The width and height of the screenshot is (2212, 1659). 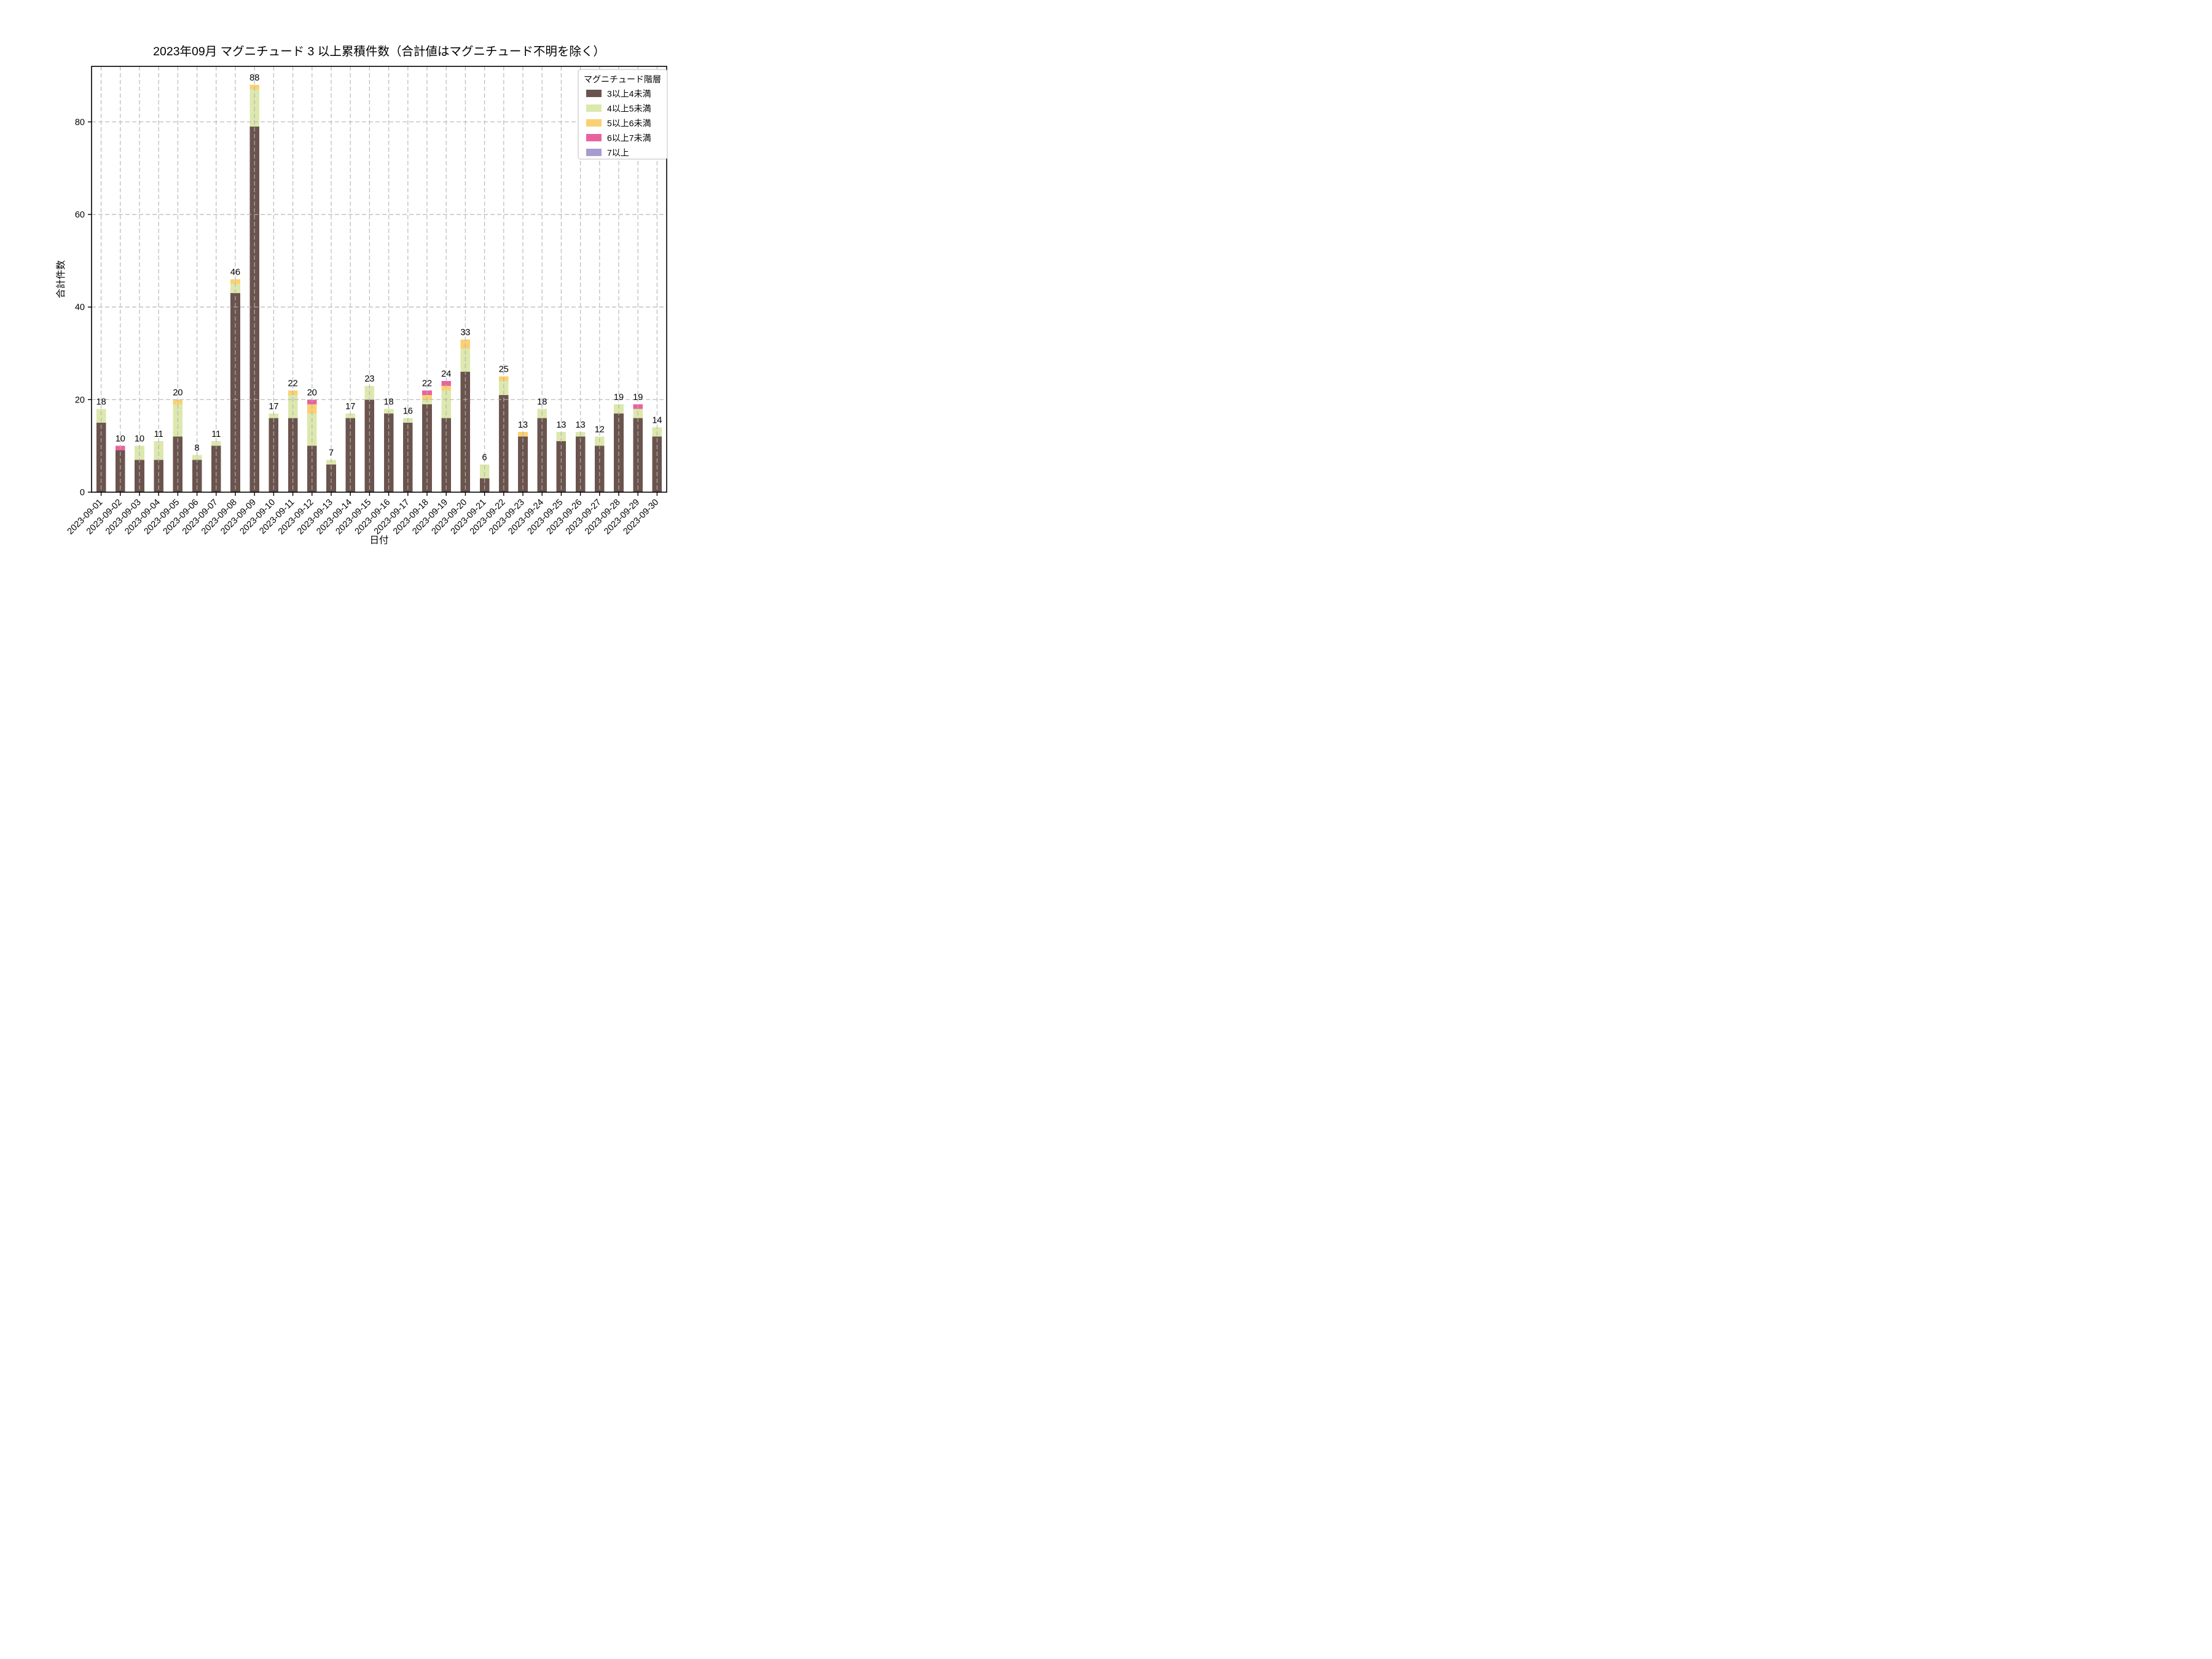 What do you see at coordinates (446, 383) in the screenshot?
I see `bar-segment-2023-09-19-s3` at bounding box center [446, 383].